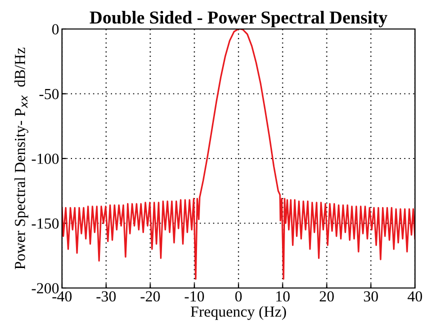 This screenshot has height=329, width=423. Describe the element at coordinates (238, 296) in the screenshot. I see `x-tick-label: 0` at that location.